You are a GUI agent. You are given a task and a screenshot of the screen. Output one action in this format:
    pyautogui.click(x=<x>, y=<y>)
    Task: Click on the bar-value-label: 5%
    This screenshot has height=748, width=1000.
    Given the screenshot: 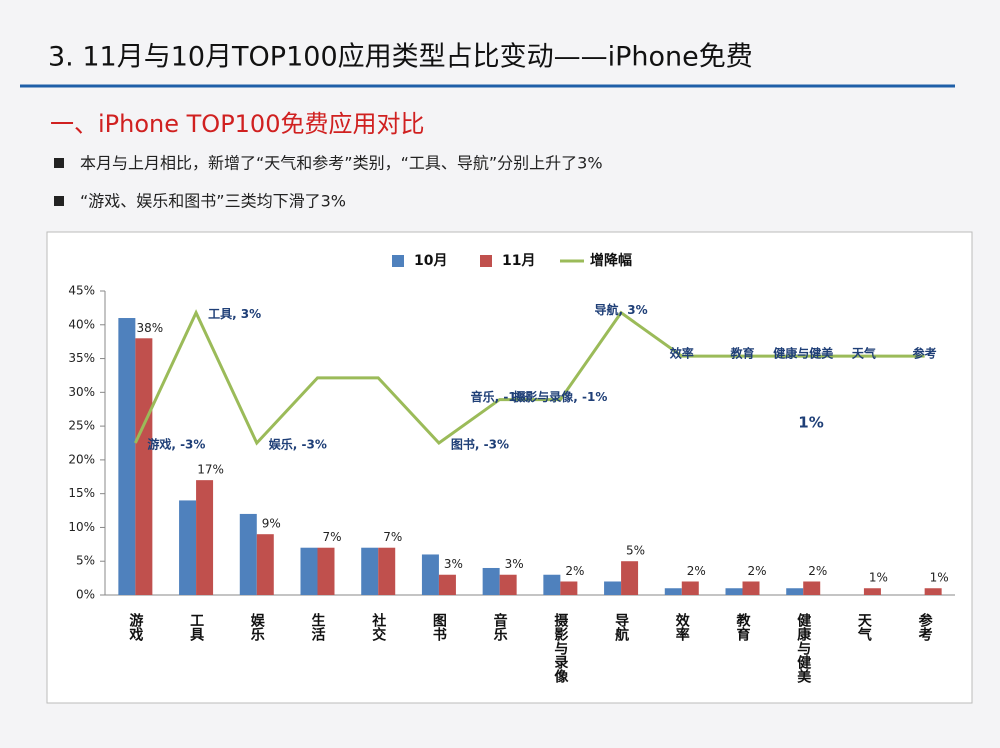 What is the action you would take?
    pyautogui.click(x=635, y=551)
    